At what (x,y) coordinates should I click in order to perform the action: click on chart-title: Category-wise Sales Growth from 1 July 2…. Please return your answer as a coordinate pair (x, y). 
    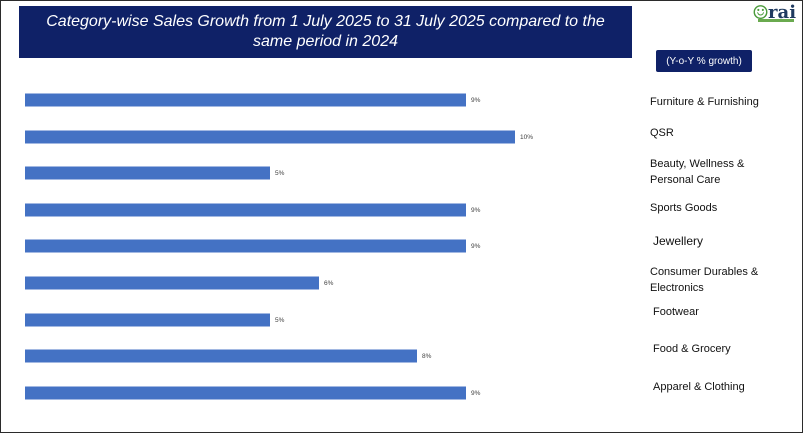
    Looking at the image, I should click on (325, 32).